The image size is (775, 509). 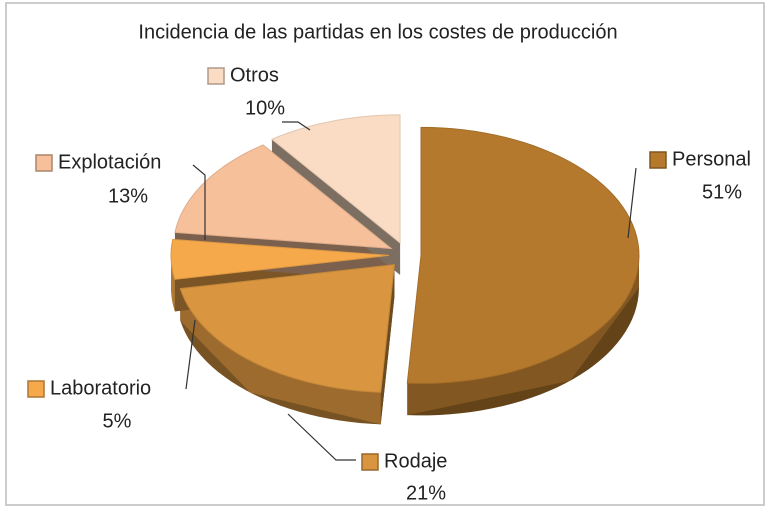 What do you see at coordinates (128, 196) in the screenshot?
I see `value-label: 13%` at bounding box center [128, 196].